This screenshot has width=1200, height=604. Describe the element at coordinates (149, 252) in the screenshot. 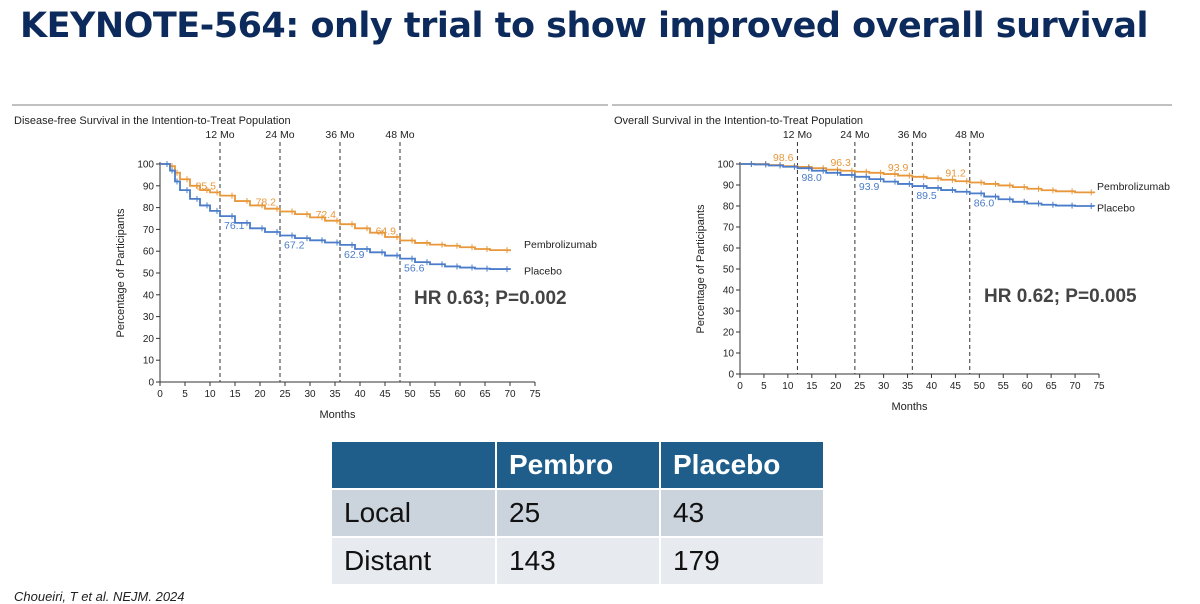

I see `y-tick-label: 60` at that location.